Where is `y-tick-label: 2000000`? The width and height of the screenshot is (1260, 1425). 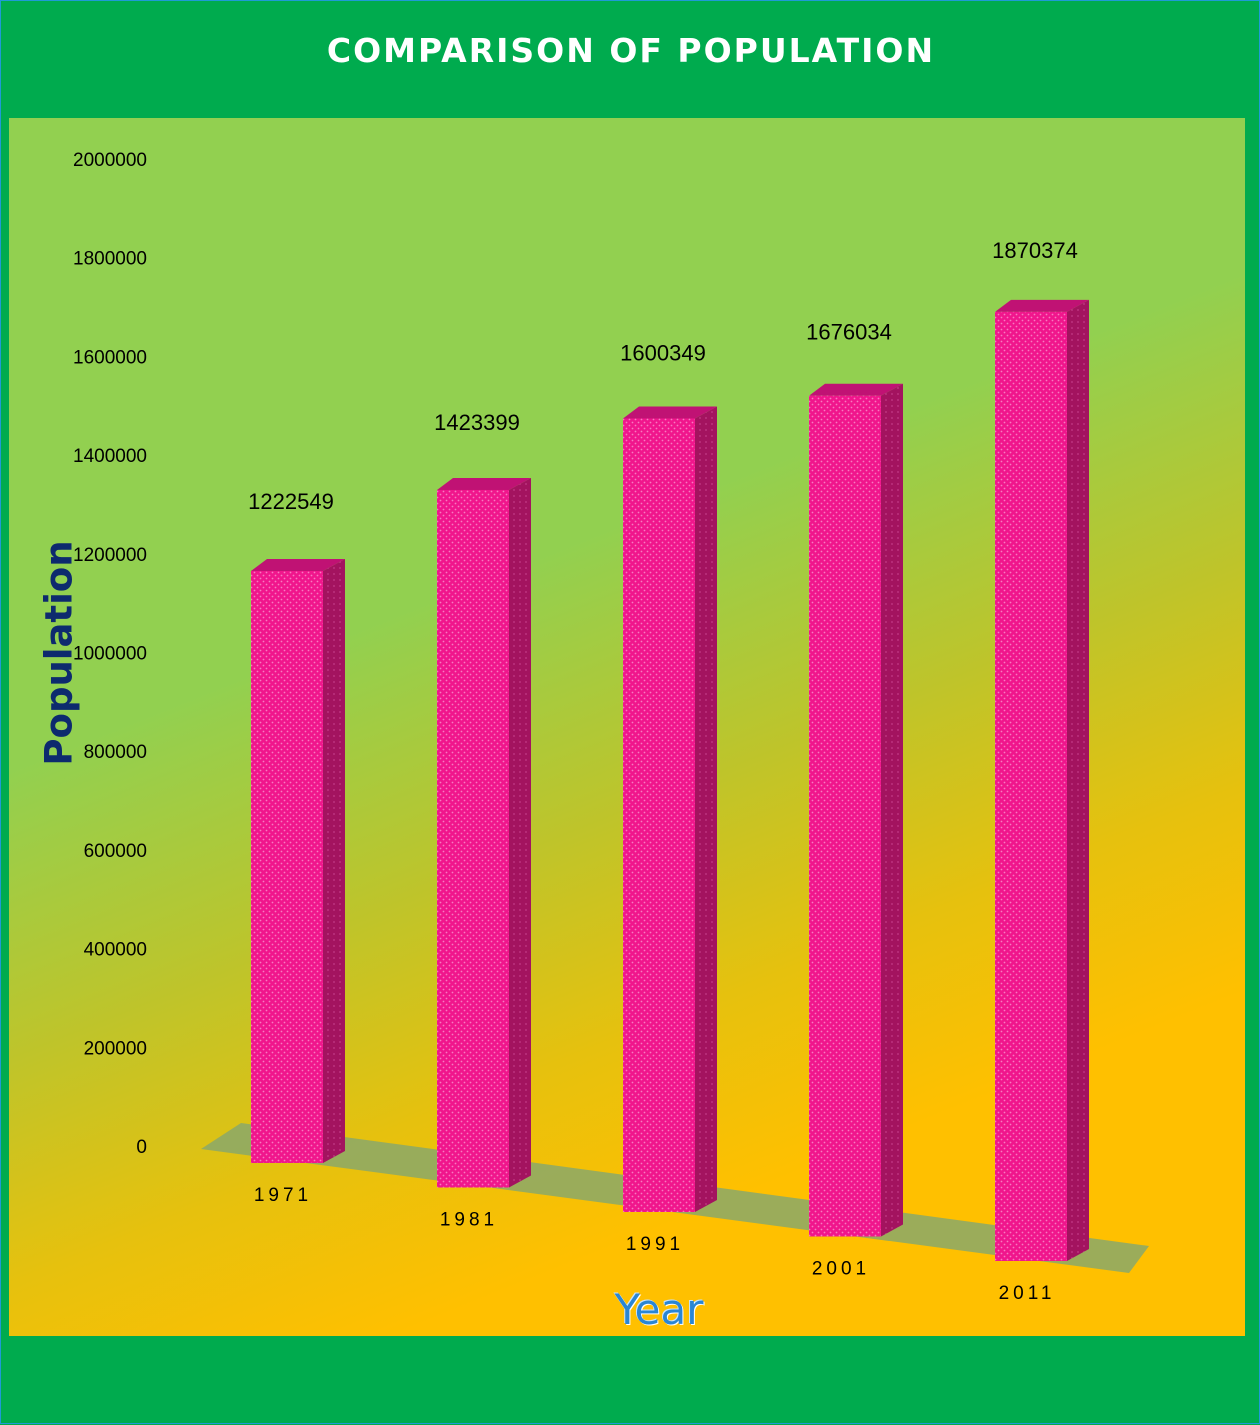 y-tick-label: 2000000 is located at coordinates (110, 160).